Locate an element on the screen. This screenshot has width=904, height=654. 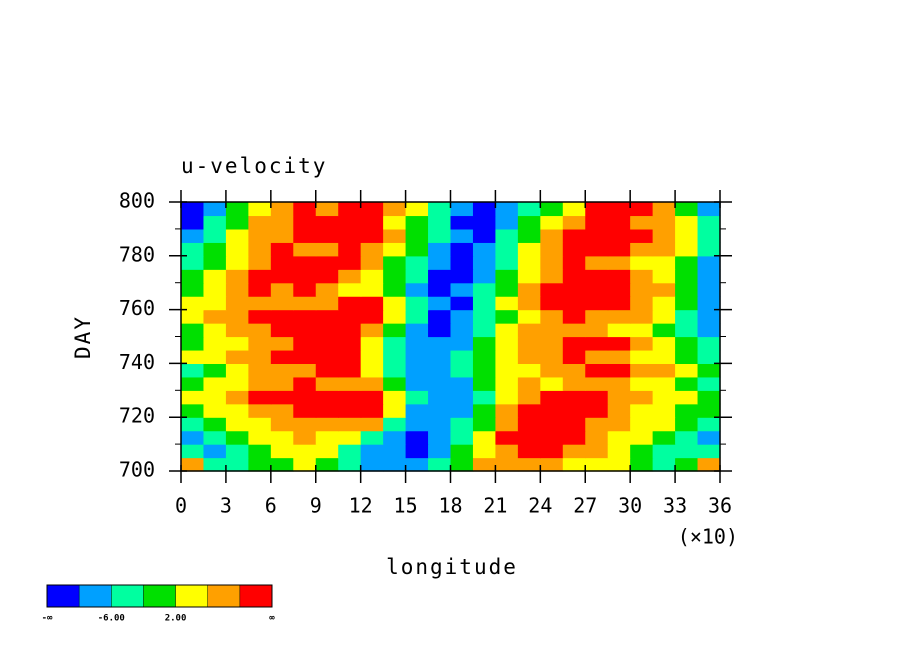
x-tick-label: 6 is located at coordinates (271, 506).